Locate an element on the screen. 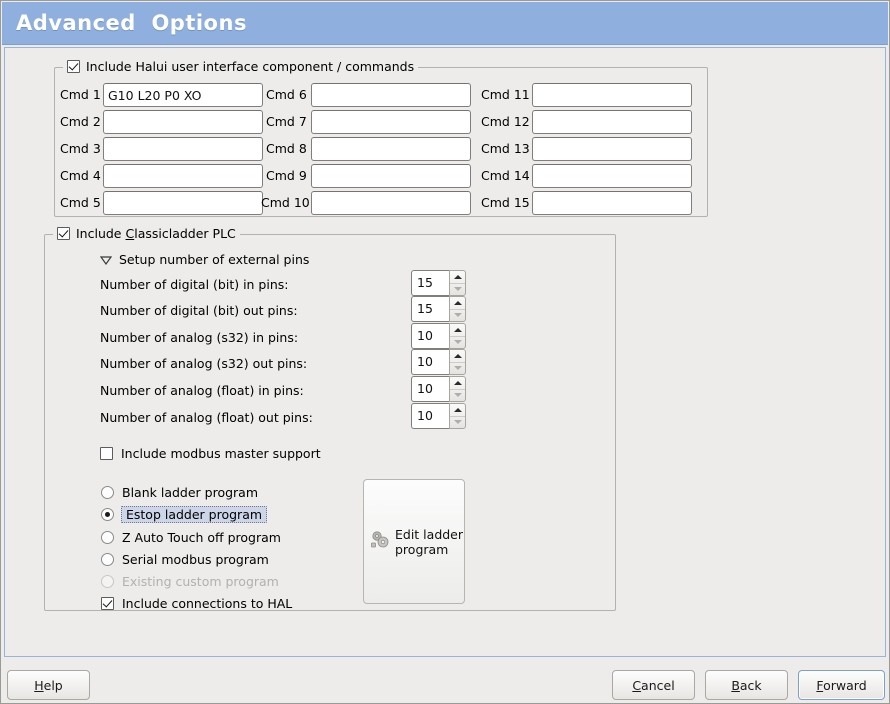  analog-float-out-pins-stepper is located at coordinates (457, 416).